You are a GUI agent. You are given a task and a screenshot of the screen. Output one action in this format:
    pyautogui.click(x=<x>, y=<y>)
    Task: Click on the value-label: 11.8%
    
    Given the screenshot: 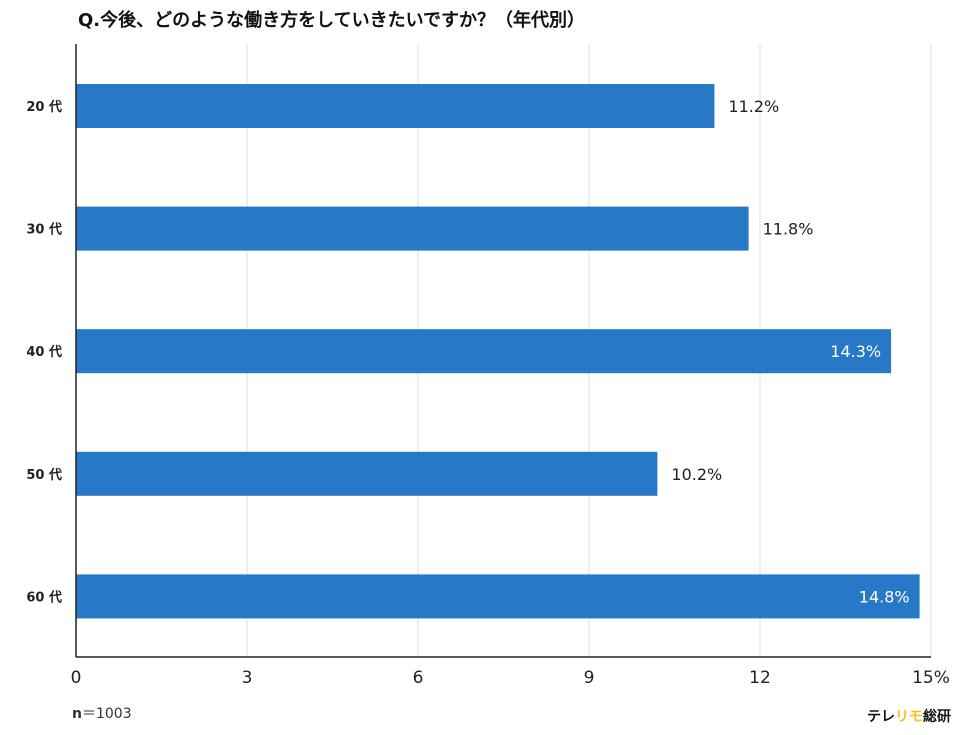 What is the action you would take?
    pyautogui.click(x=788, y=229)
    